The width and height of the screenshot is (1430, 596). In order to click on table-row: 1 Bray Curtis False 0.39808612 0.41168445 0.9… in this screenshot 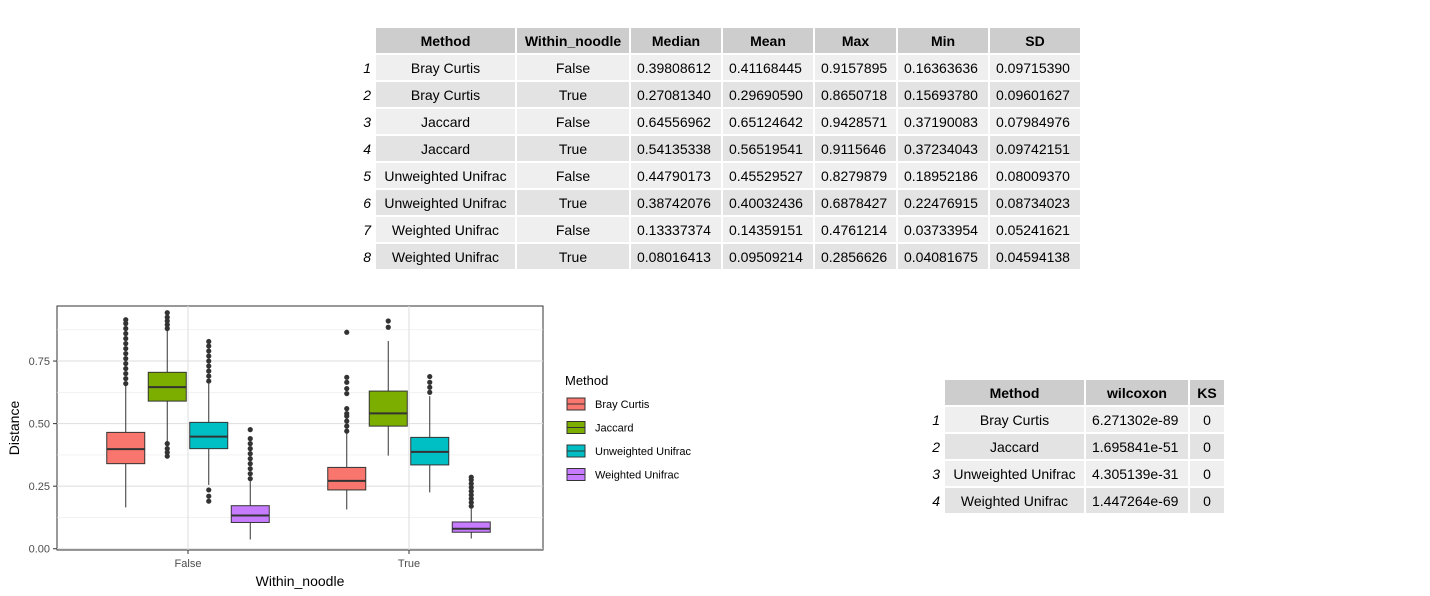, I will do `click(721, 67)`.